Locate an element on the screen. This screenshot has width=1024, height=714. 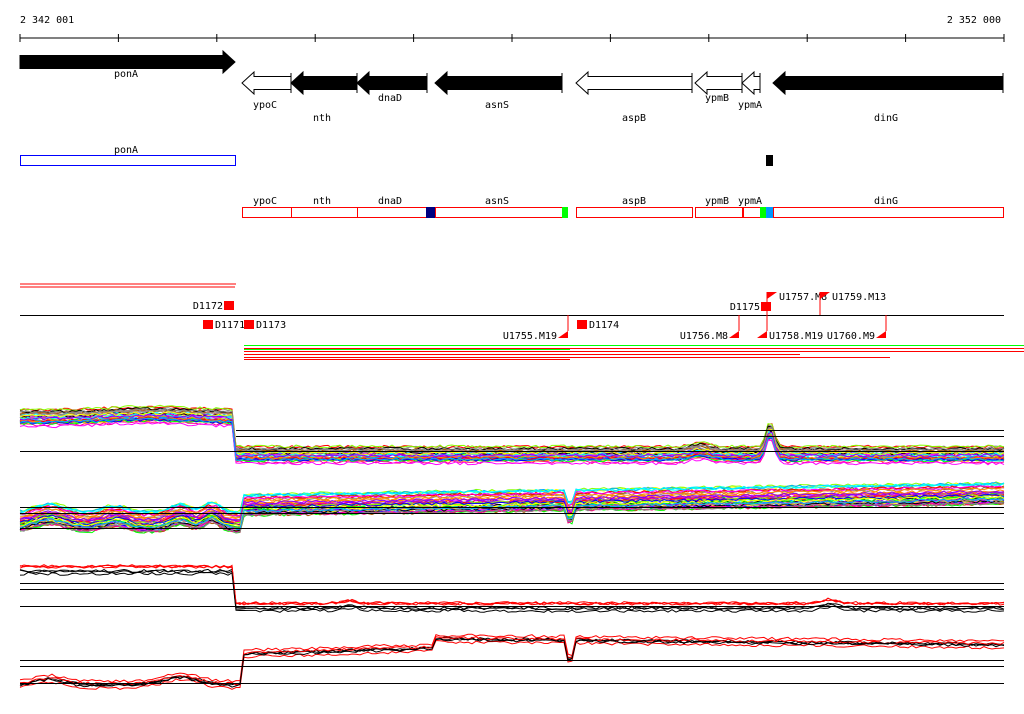
gene-arrow-ypmB is located at coordinates (718, 83).